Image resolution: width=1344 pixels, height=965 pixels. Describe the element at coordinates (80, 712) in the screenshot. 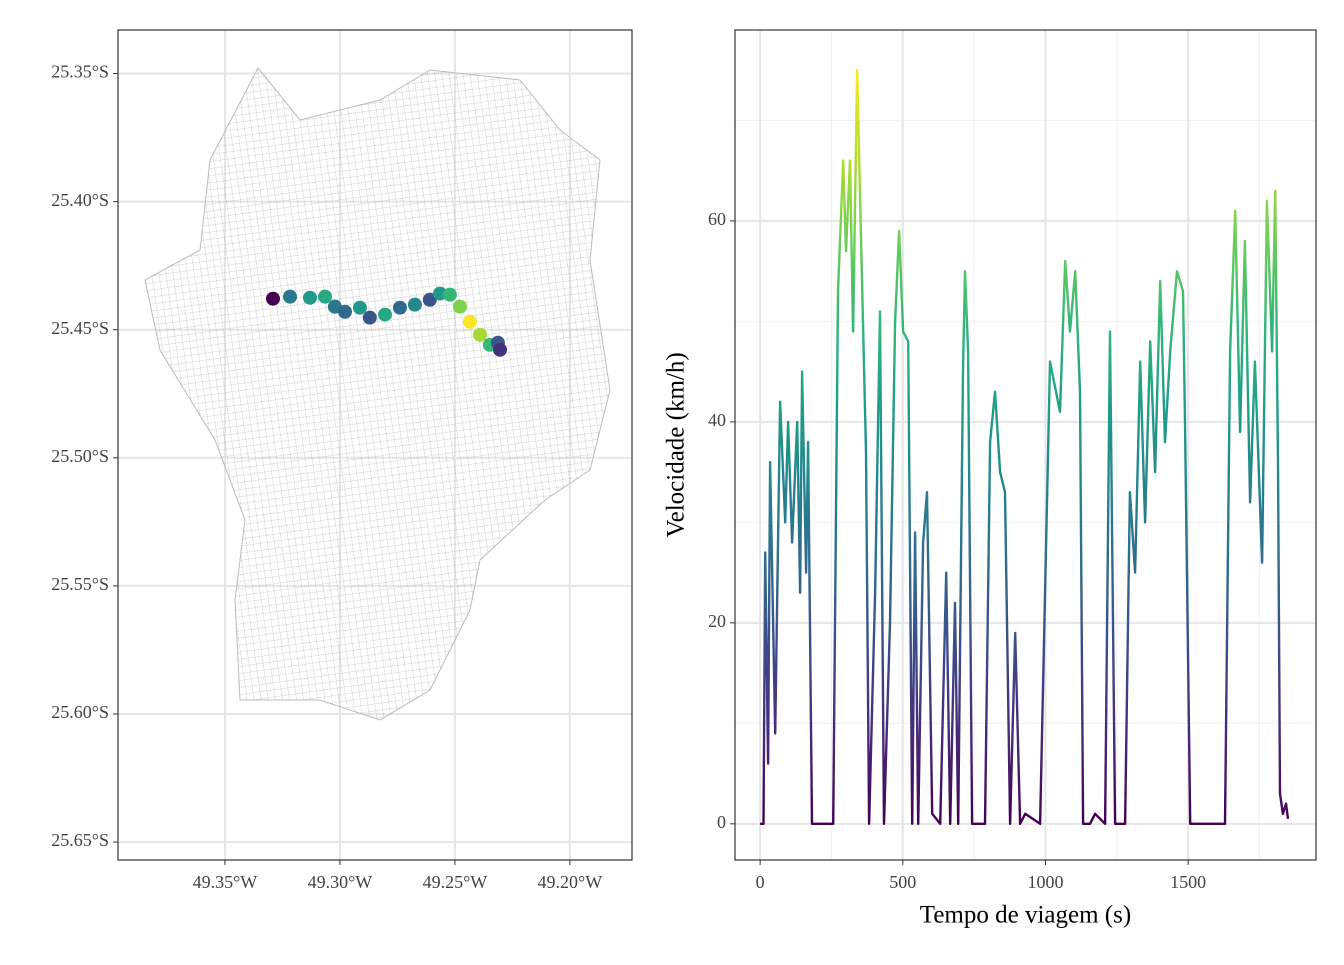

I see `y-tick-label: 25.60°S` at that location.